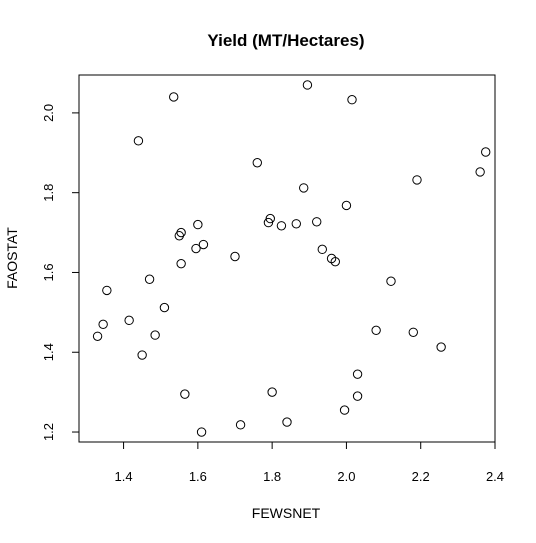  Describe the element at coordinates (48, 352) in the screenshot. I see `y-tick-label: 1.4` at that location.